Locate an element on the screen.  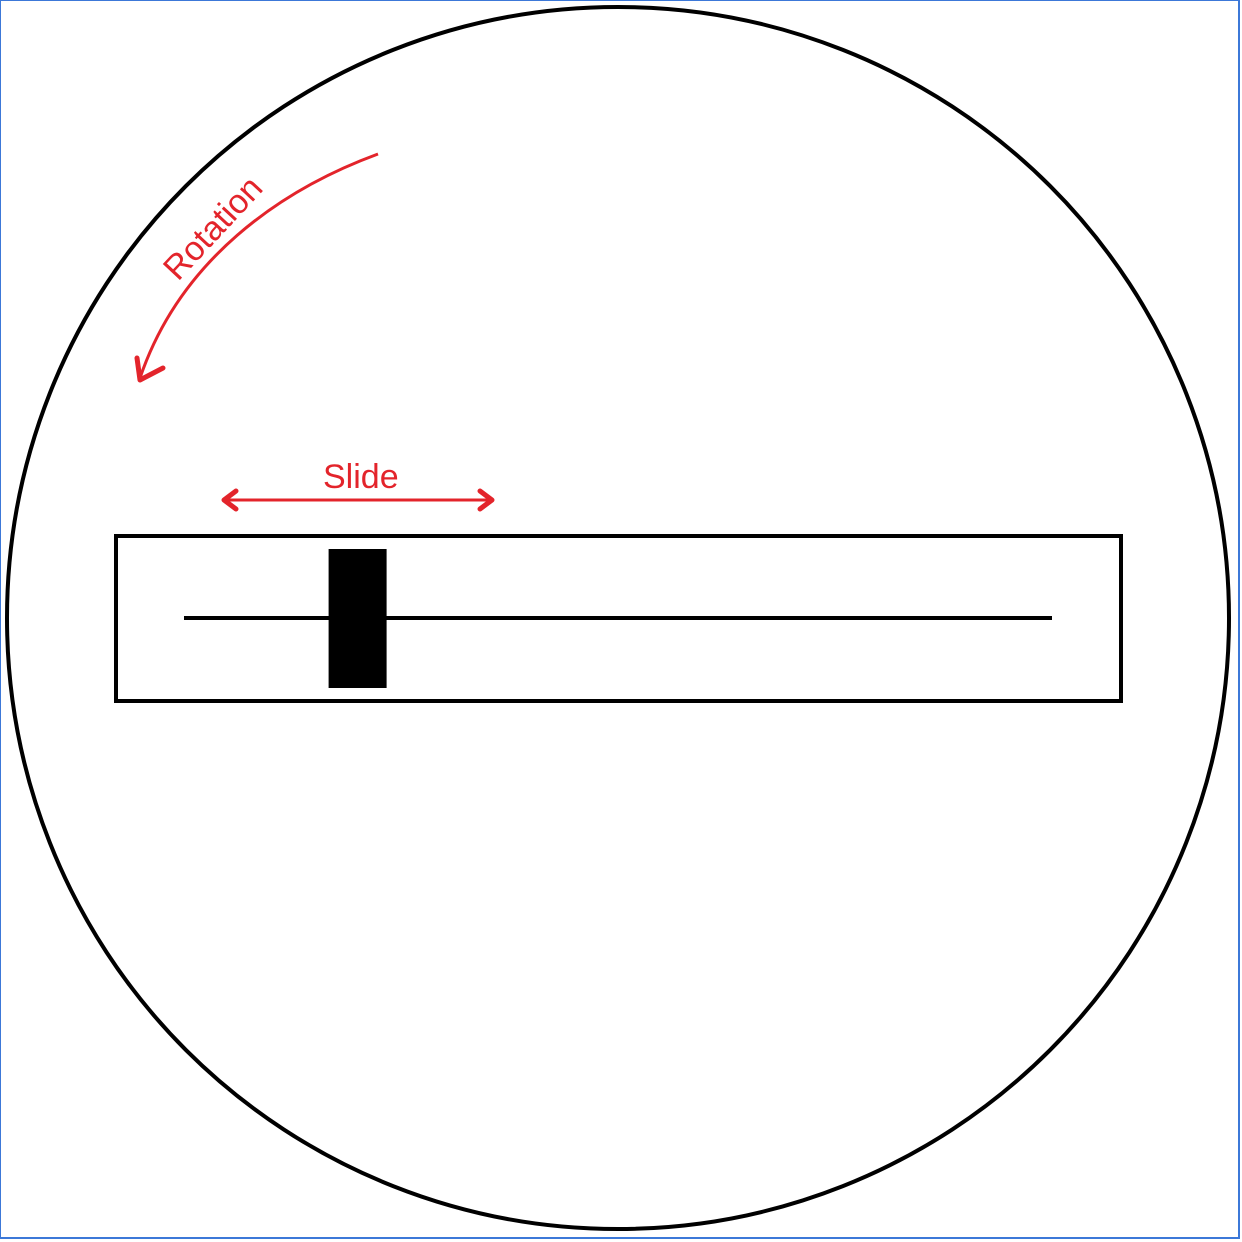
slider-housing is located at coordinates (618, 618).